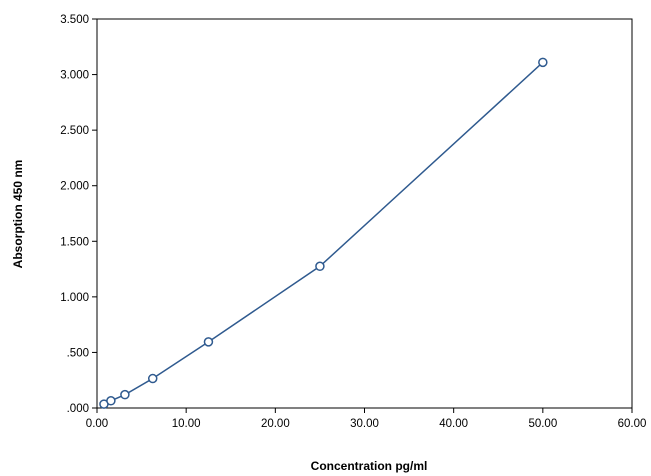  What do you see at coordinates (78, 409) in the screenshot?
I see `y-tick-label: .000` at bounding box center [78, 409].